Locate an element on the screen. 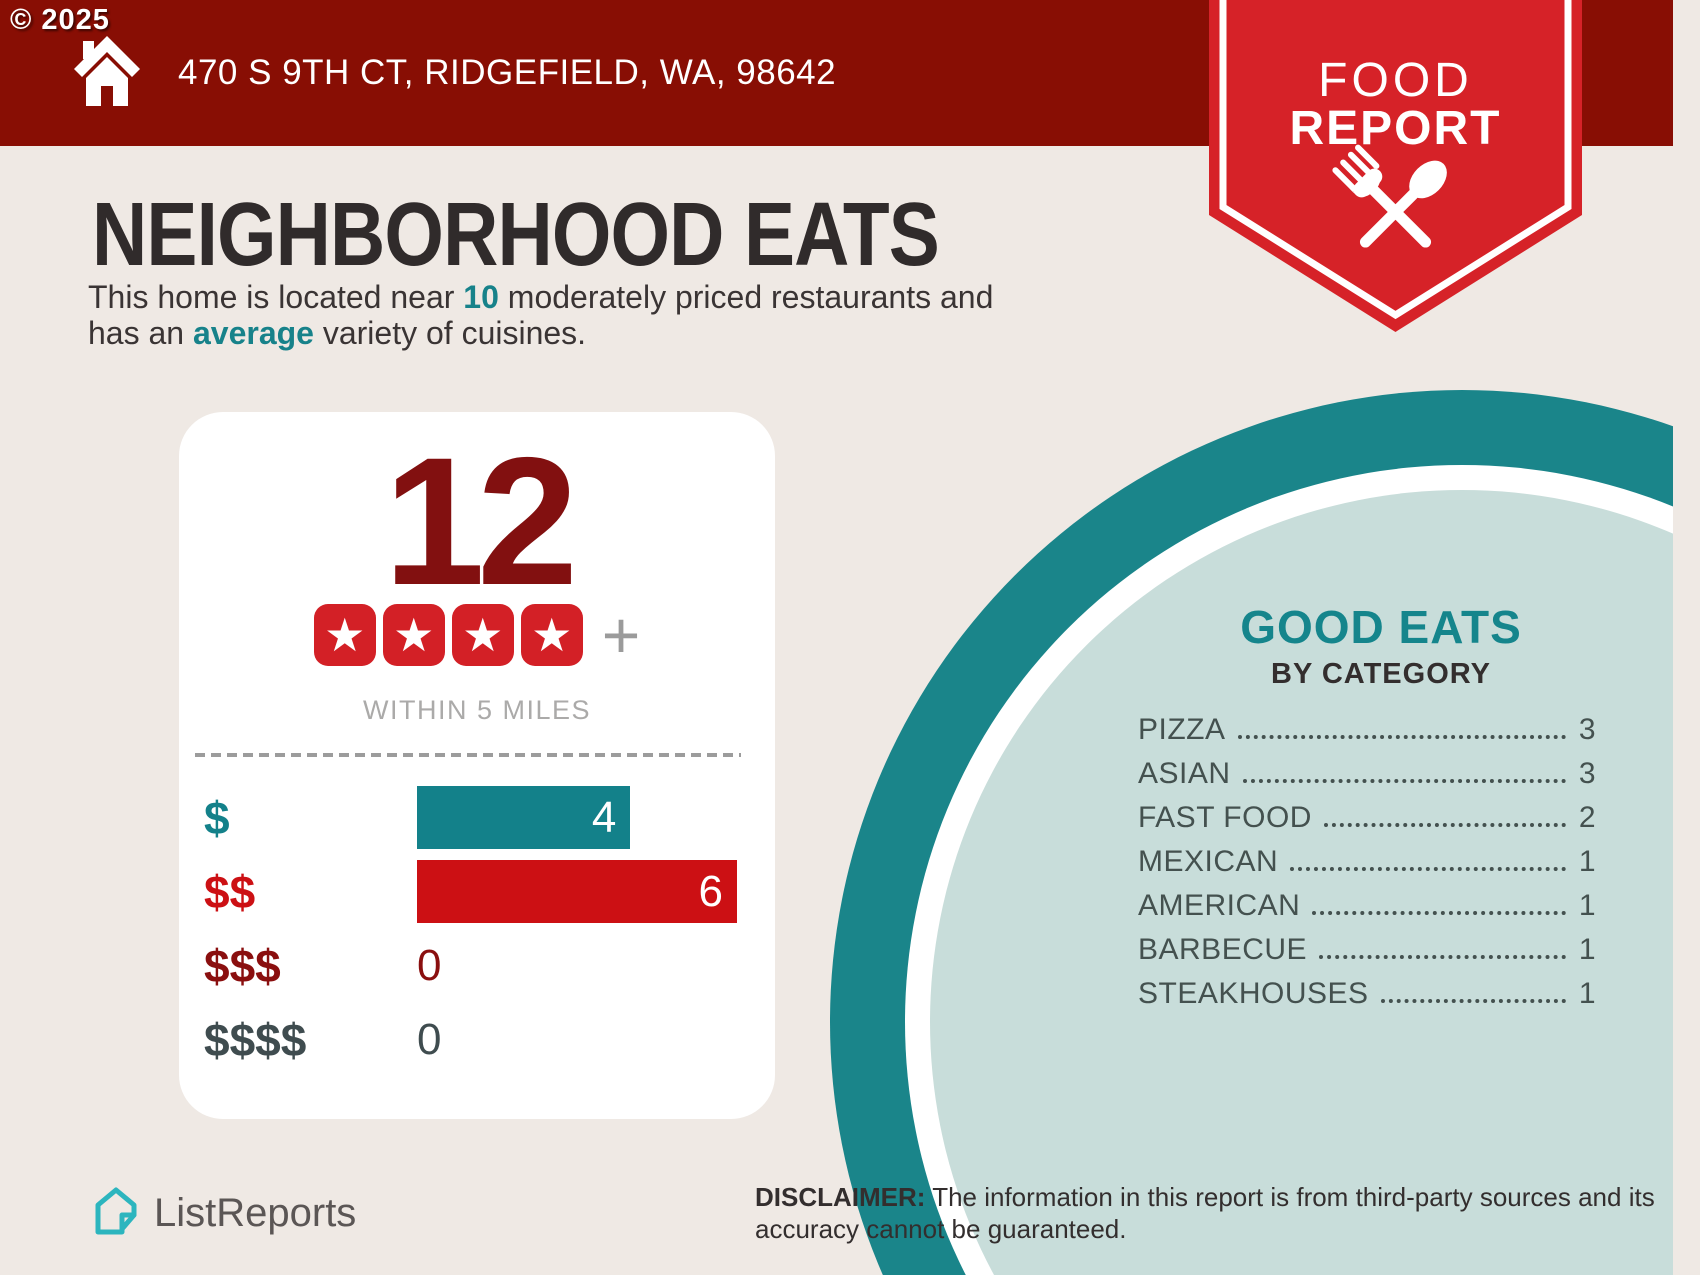 The width and height of the screenshot is (1700, 1275). bar-value: 6 is located at coordinates (710, 891).